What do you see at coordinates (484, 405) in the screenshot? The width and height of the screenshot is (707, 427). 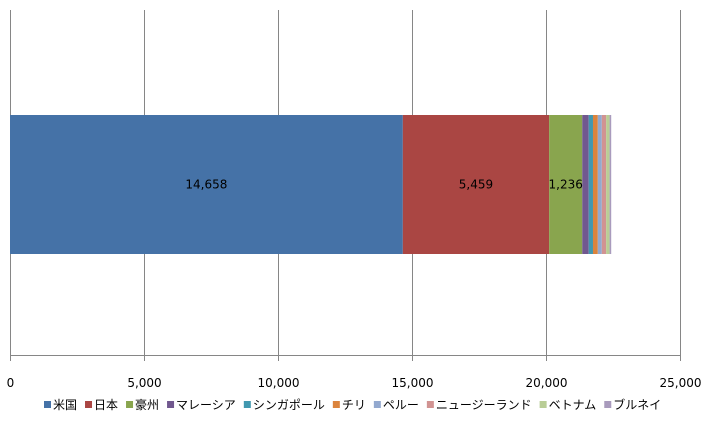 I see `legend-label: ニュージーランド` at bounding box center [484, 405].